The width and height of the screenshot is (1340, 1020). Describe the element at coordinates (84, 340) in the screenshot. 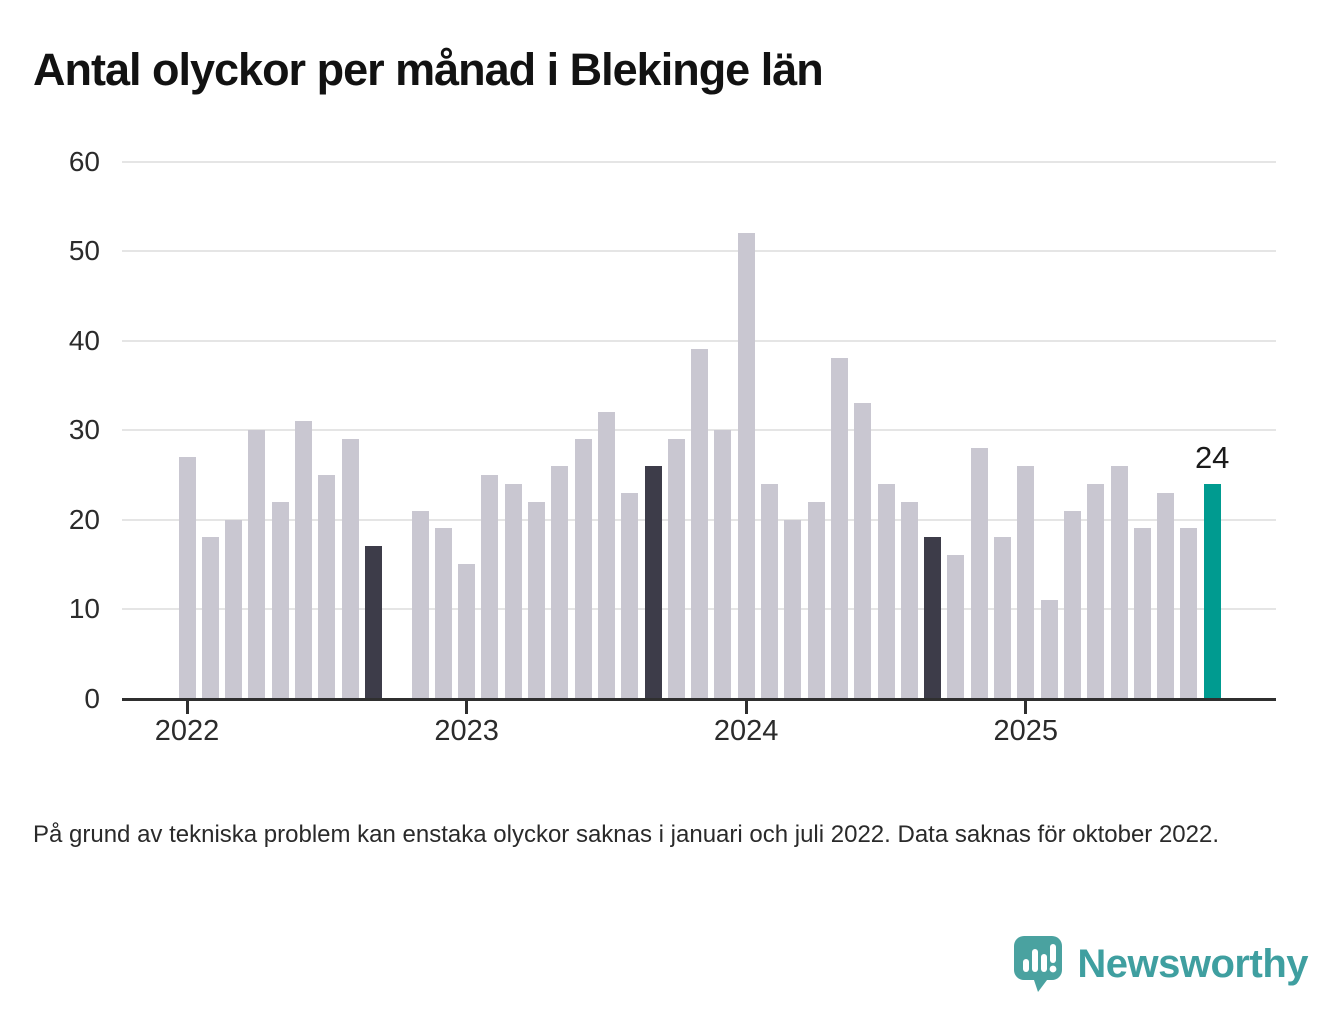

I see `y-axis-label-40: 40` at that location.